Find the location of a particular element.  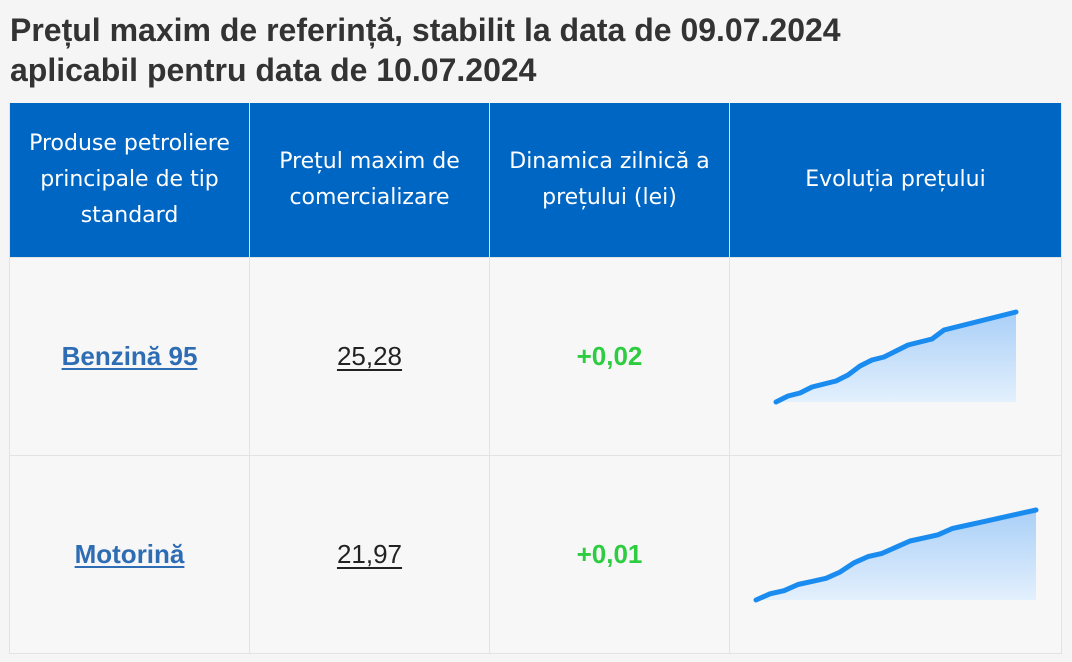

product-cell: Motorină is located at coordinates (129, 554).